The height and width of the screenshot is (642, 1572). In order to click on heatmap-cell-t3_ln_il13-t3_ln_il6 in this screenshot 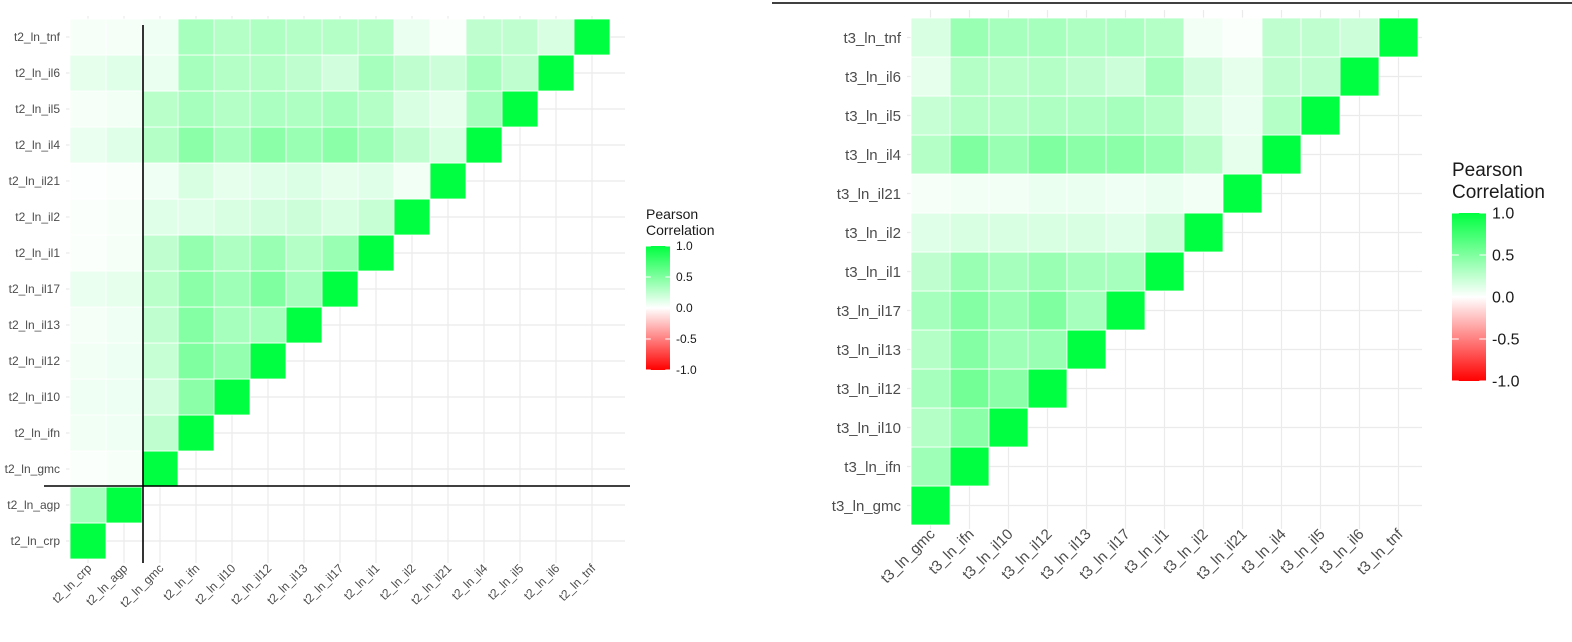, I will do `click(1086, 76)`.